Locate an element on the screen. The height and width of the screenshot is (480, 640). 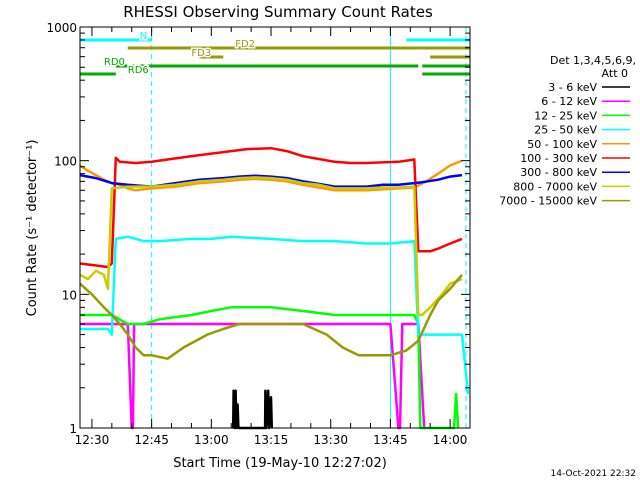
y-tick-label: 10 is located at coordinates (69, 295).